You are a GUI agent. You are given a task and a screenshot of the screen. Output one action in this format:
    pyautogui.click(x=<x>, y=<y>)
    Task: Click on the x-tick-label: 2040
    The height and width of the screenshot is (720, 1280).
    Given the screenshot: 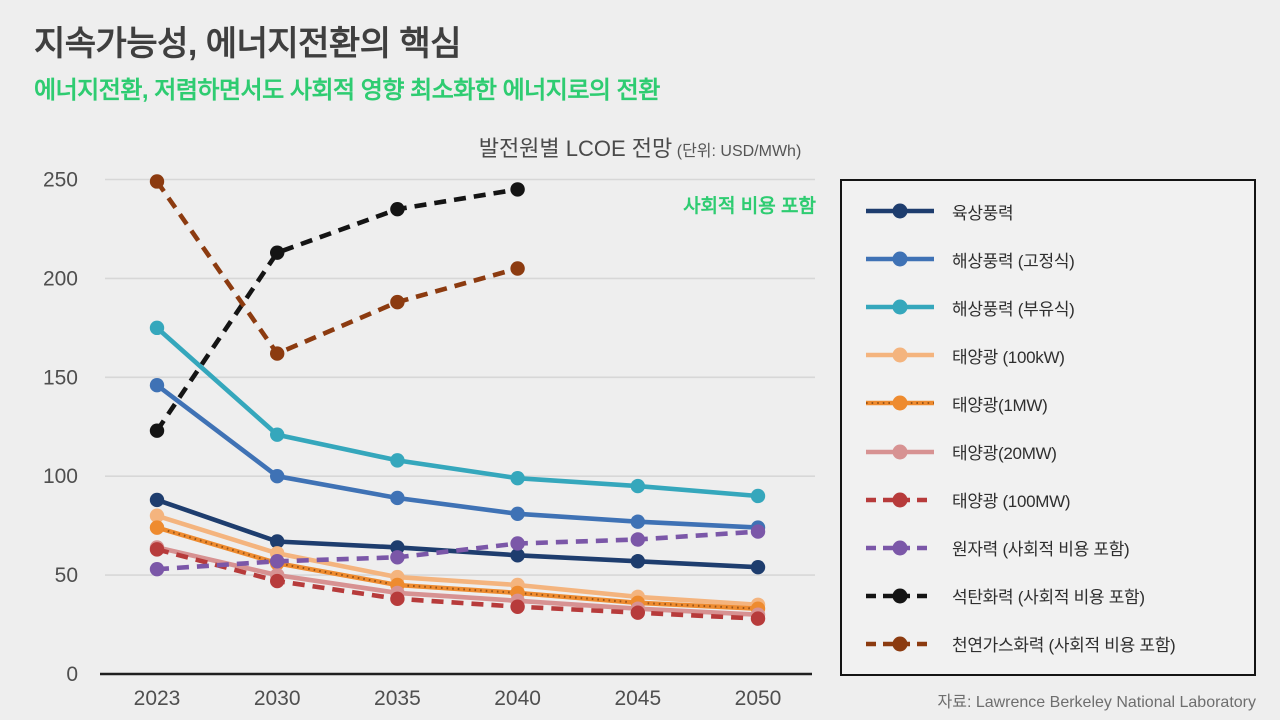 What is the action you would take?
    pyautogui.click(x=517, y=698)
    